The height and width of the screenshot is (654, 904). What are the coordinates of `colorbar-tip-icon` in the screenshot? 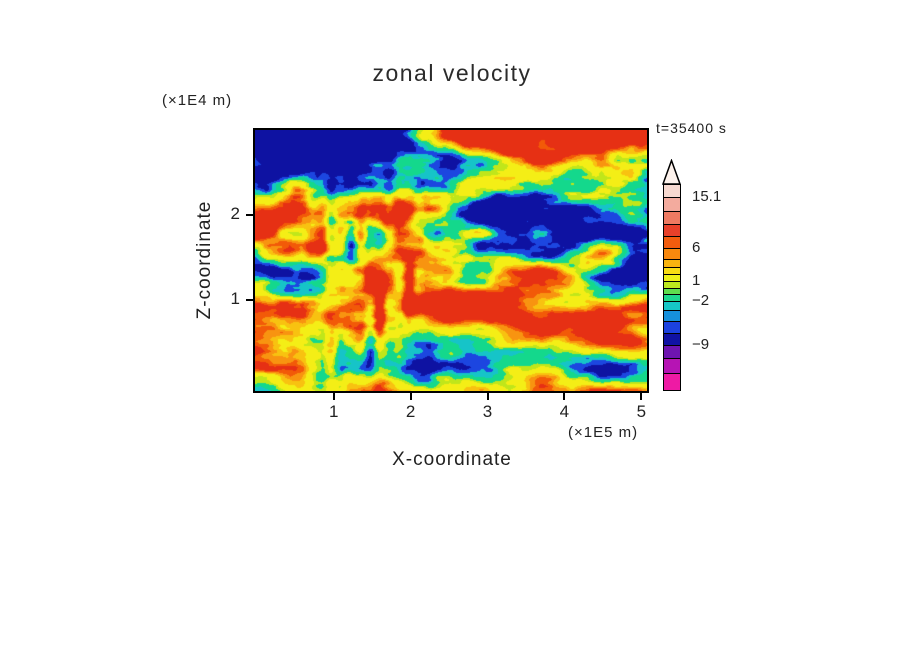 It's located at (671, 172).